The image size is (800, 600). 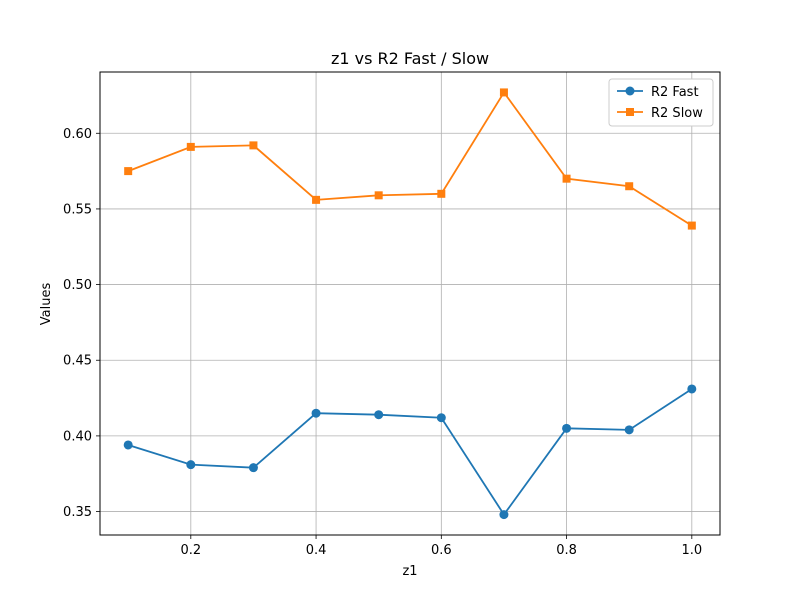 I want to click on legend-label-r2-fast: R2 Fast, so click(x=675, y=92).